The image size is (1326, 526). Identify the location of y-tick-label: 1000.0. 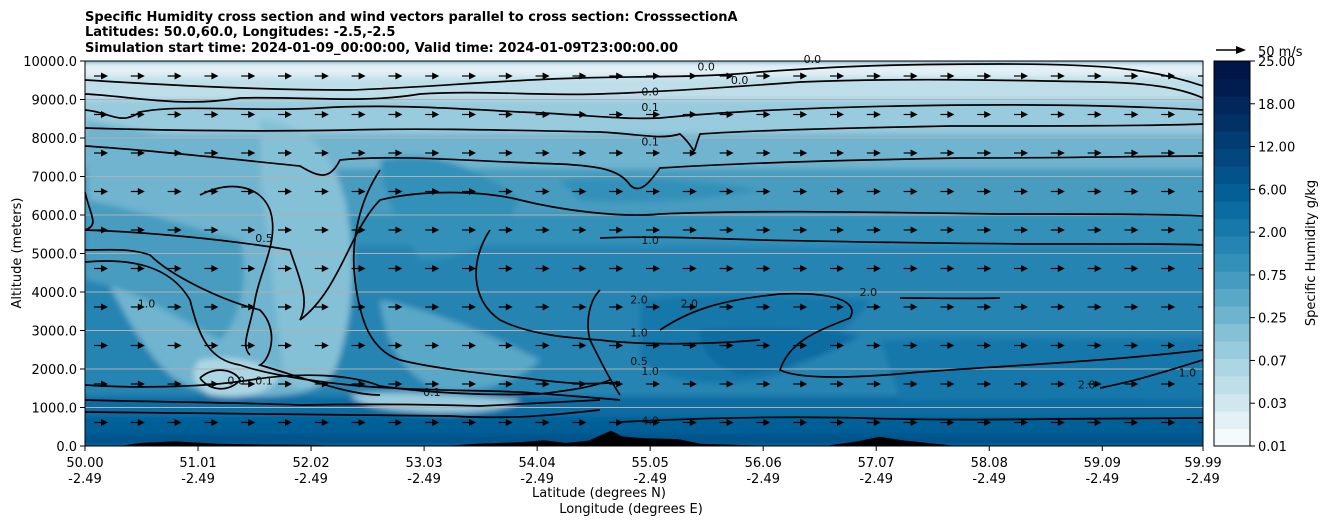
(55, 409).